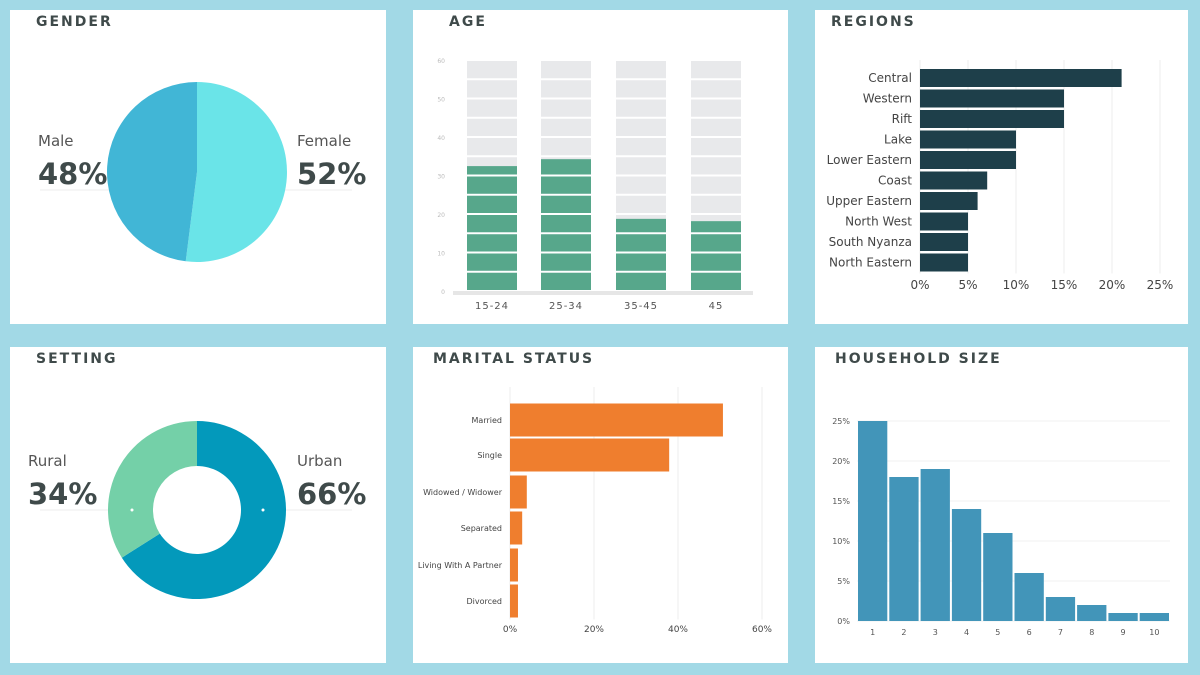 The image size is (1200, 675). Describe the element at coordinates (603, 293) in the screenshot. I see `x-axis-line` at that location.